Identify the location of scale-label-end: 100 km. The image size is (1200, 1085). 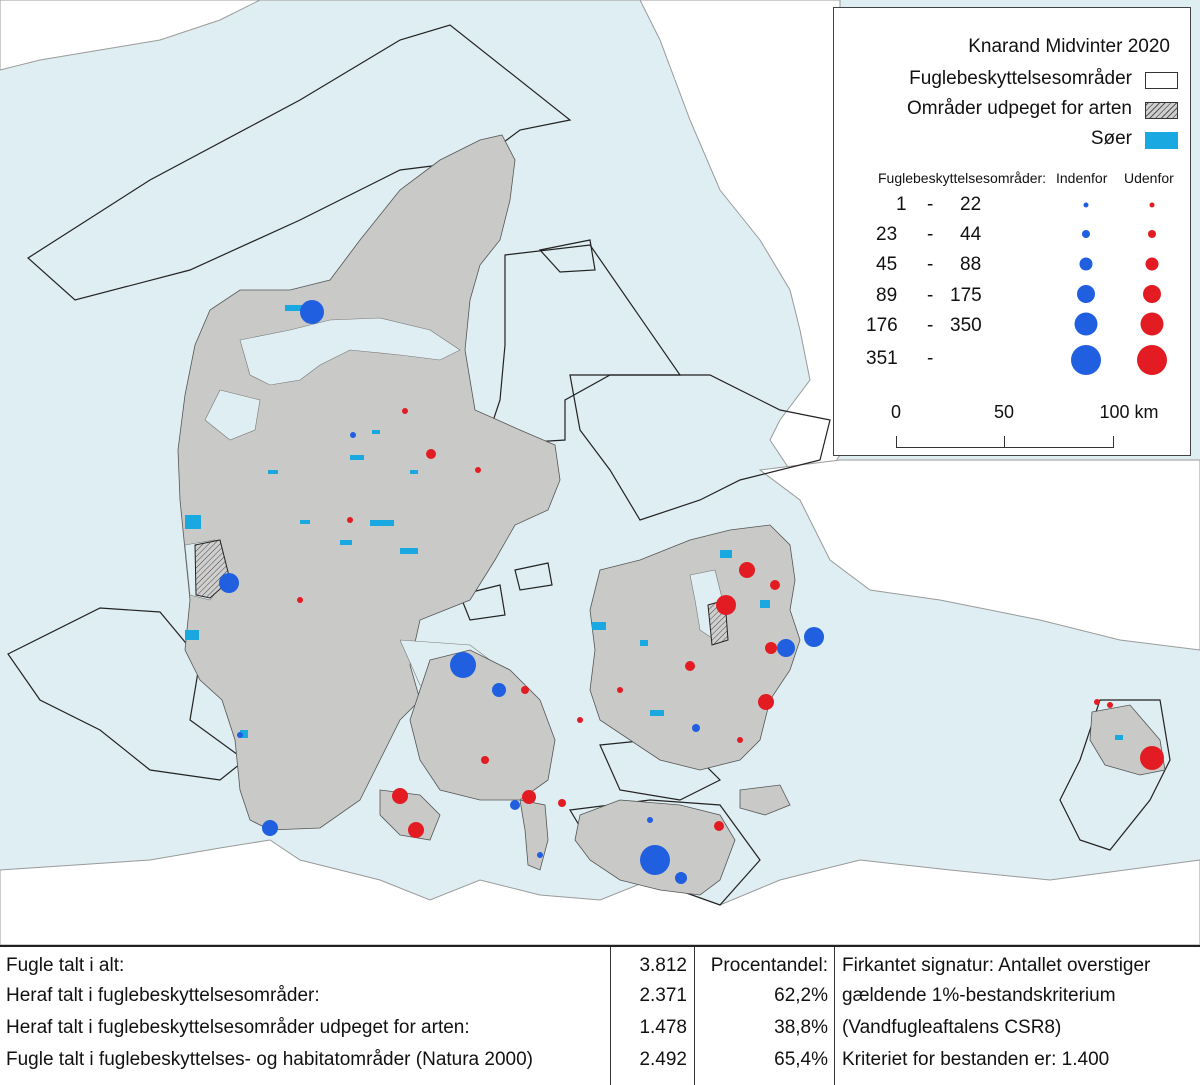
(1129, 412).